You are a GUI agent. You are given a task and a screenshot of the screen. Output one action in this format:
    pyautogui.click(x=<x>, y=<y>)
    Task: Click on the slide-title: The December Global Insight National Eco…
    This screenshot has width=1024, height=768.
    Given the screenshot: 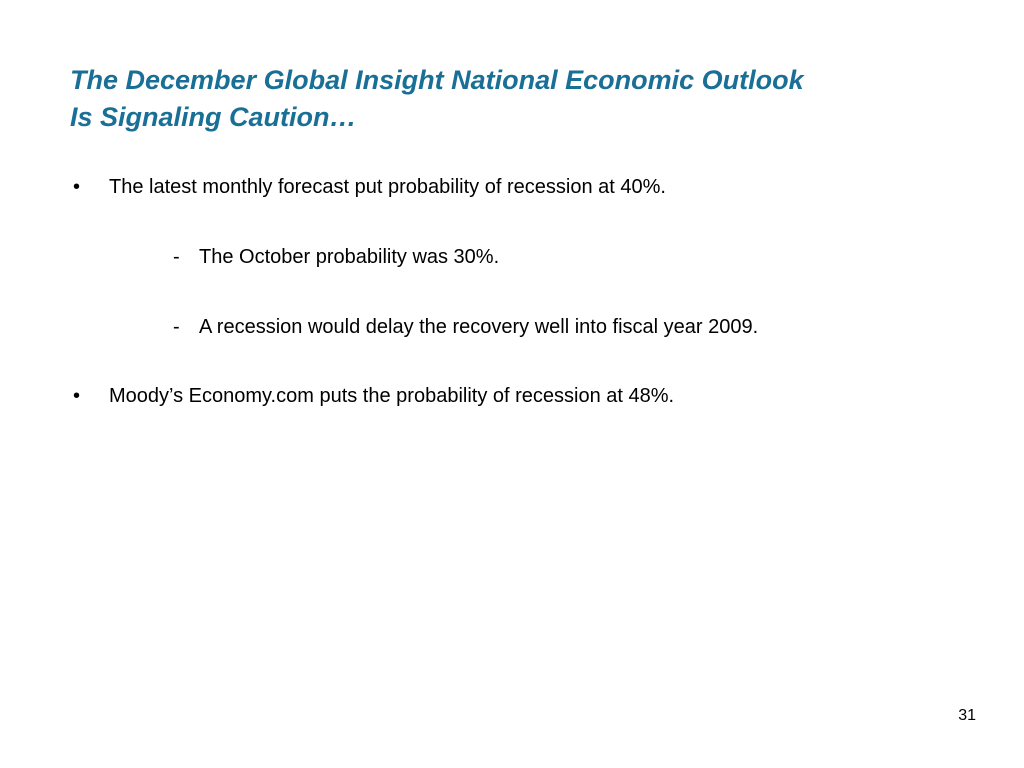 What is the action you would take?
    pyautogui.click(x=520, y=99)
    